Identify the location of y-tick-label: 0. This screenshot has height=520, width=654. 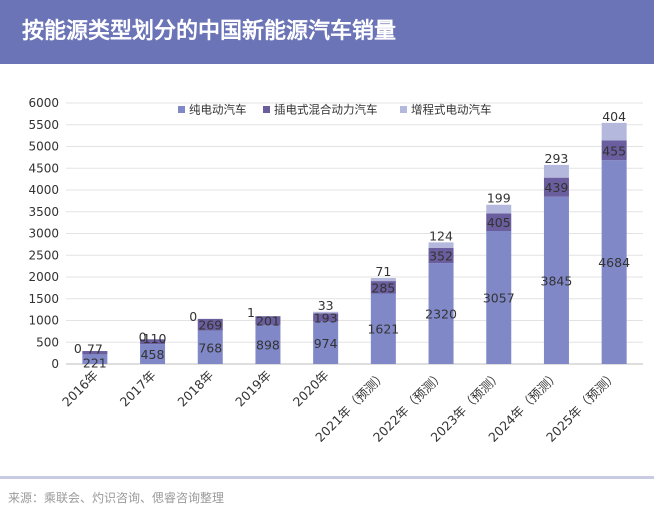
(55, 364).